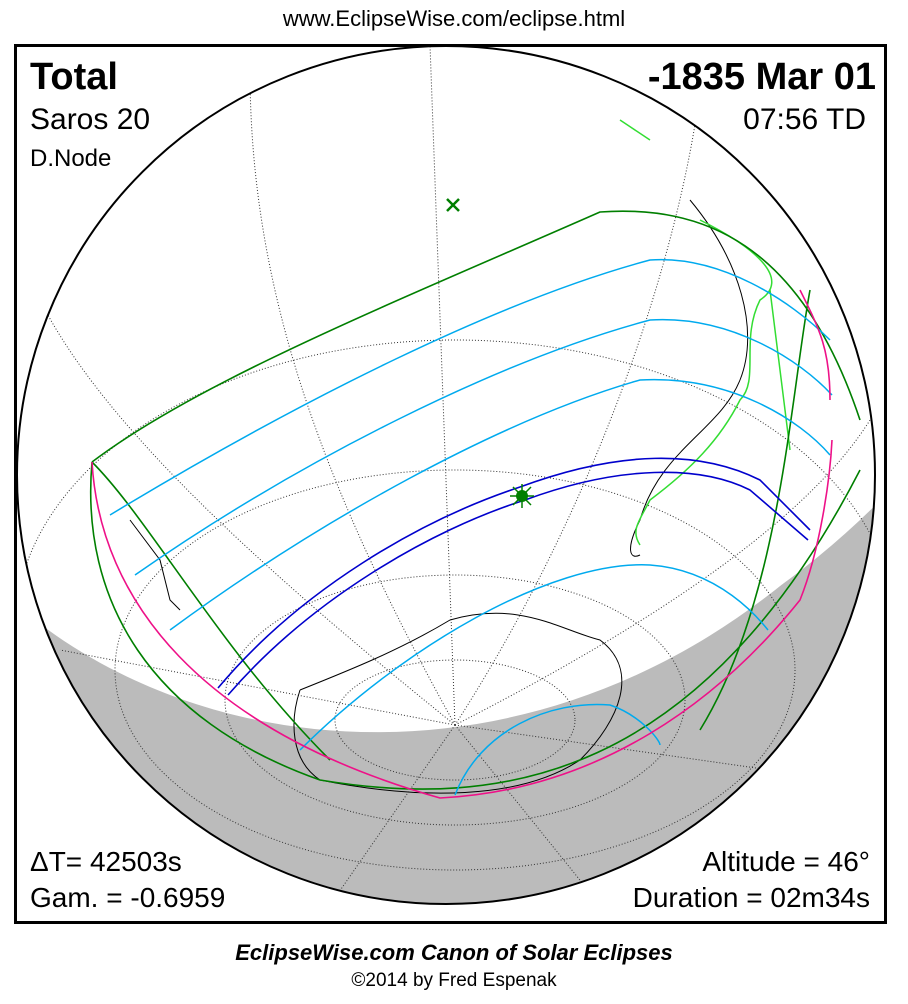 The height and width of the screenshot is (1004, 908). Describe the element at coordinates (453, 205) in the screenshot. I see `subsolar-point-x-icon` at that location.